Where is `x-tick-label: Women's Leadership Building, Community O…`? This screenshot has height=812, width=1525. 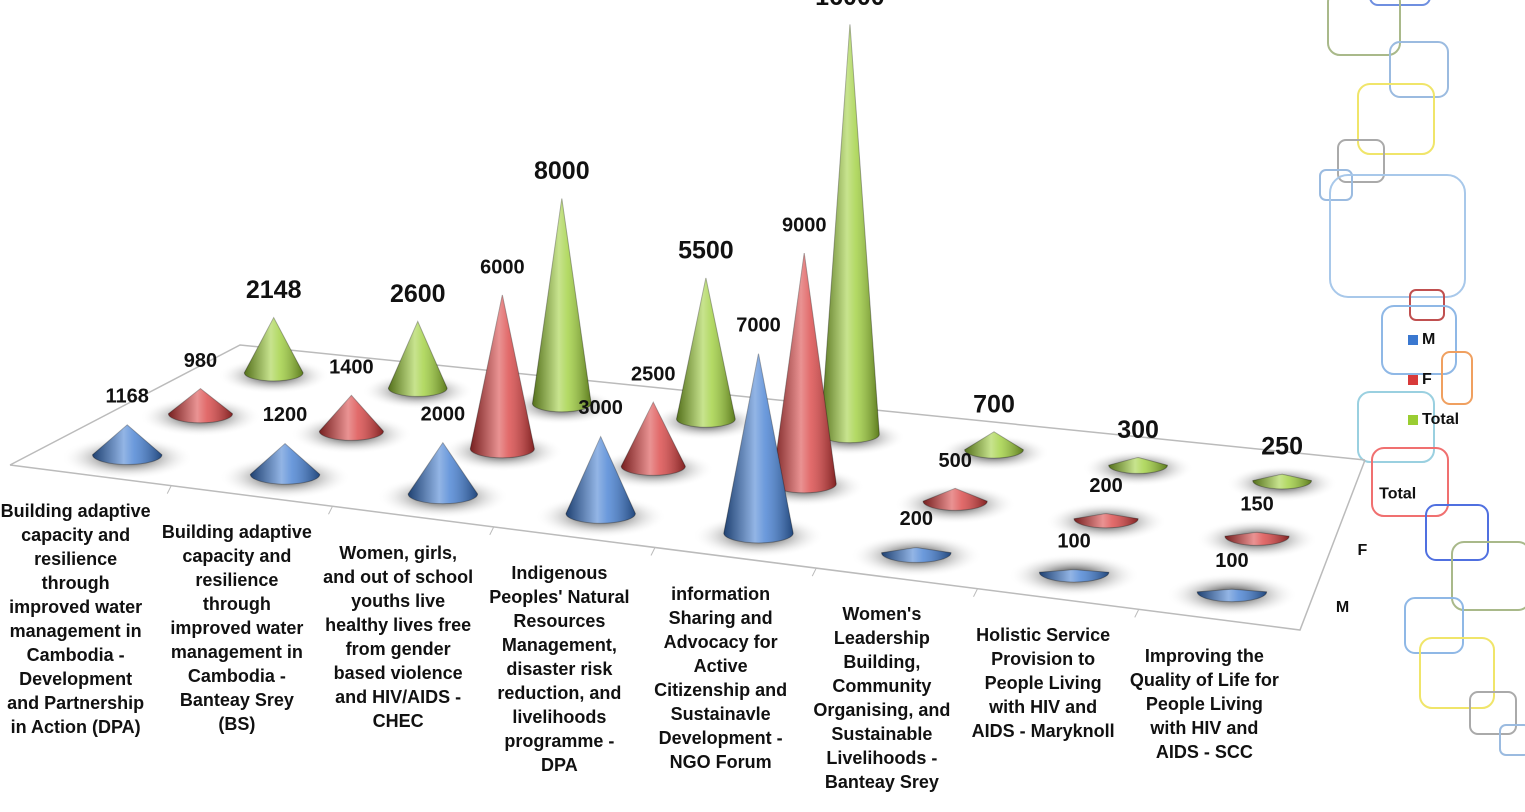 x-tick-label: Women's Leadership Building, Community O… is located at coordinates (882, 698).